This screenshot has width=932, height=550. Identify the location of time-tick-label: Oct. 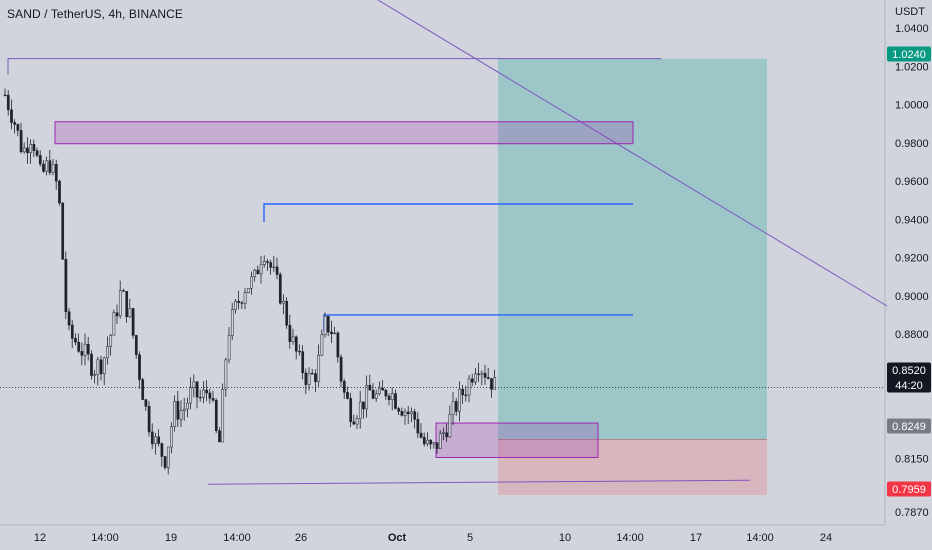
(397, 538).